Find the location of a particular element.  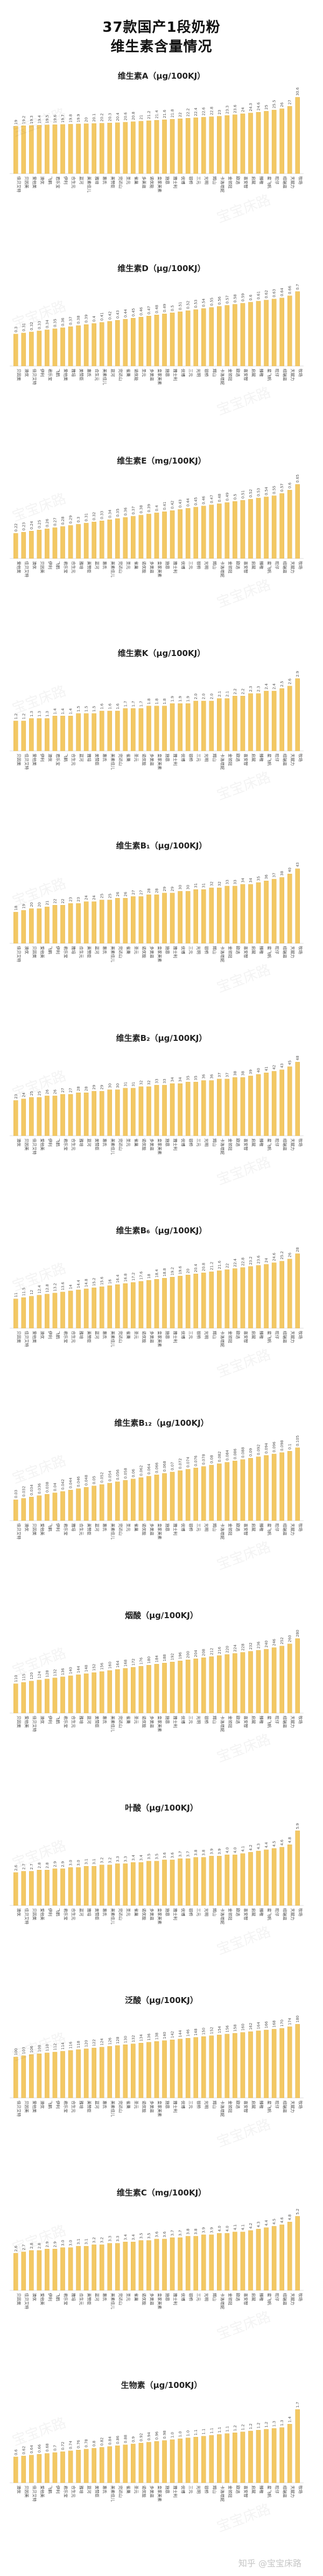

data-label: 4.1 is located at coordinates (243, 2227).